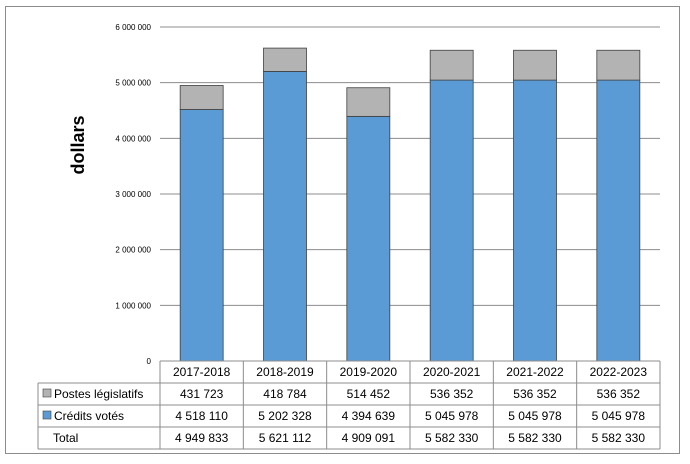  I want to click on data-label: 4 909 091, so click(369, 438).